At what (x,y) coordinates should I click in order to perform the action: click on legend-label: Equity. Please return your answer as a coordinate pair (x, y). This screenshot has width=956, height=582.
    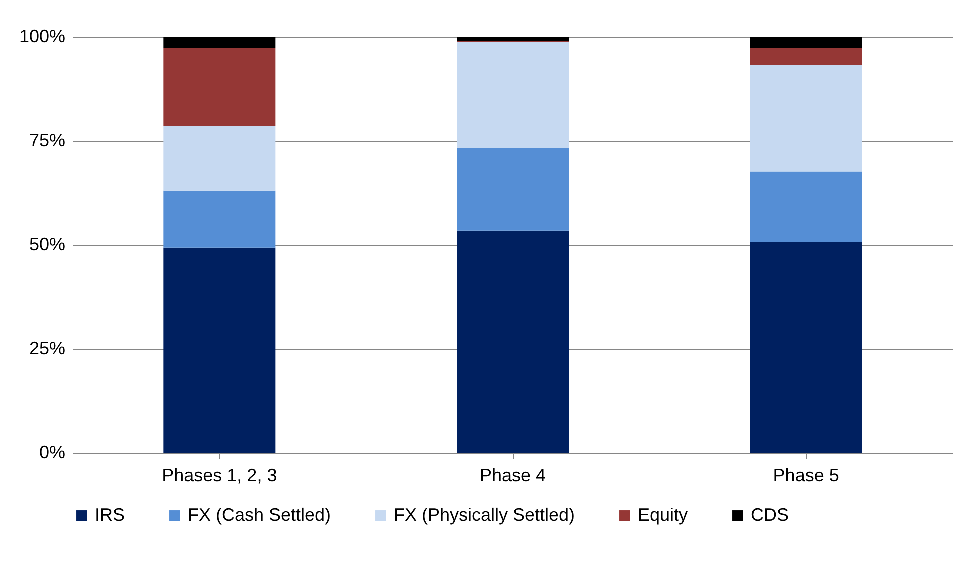
    Looking at the image, I should click on (663, 515).